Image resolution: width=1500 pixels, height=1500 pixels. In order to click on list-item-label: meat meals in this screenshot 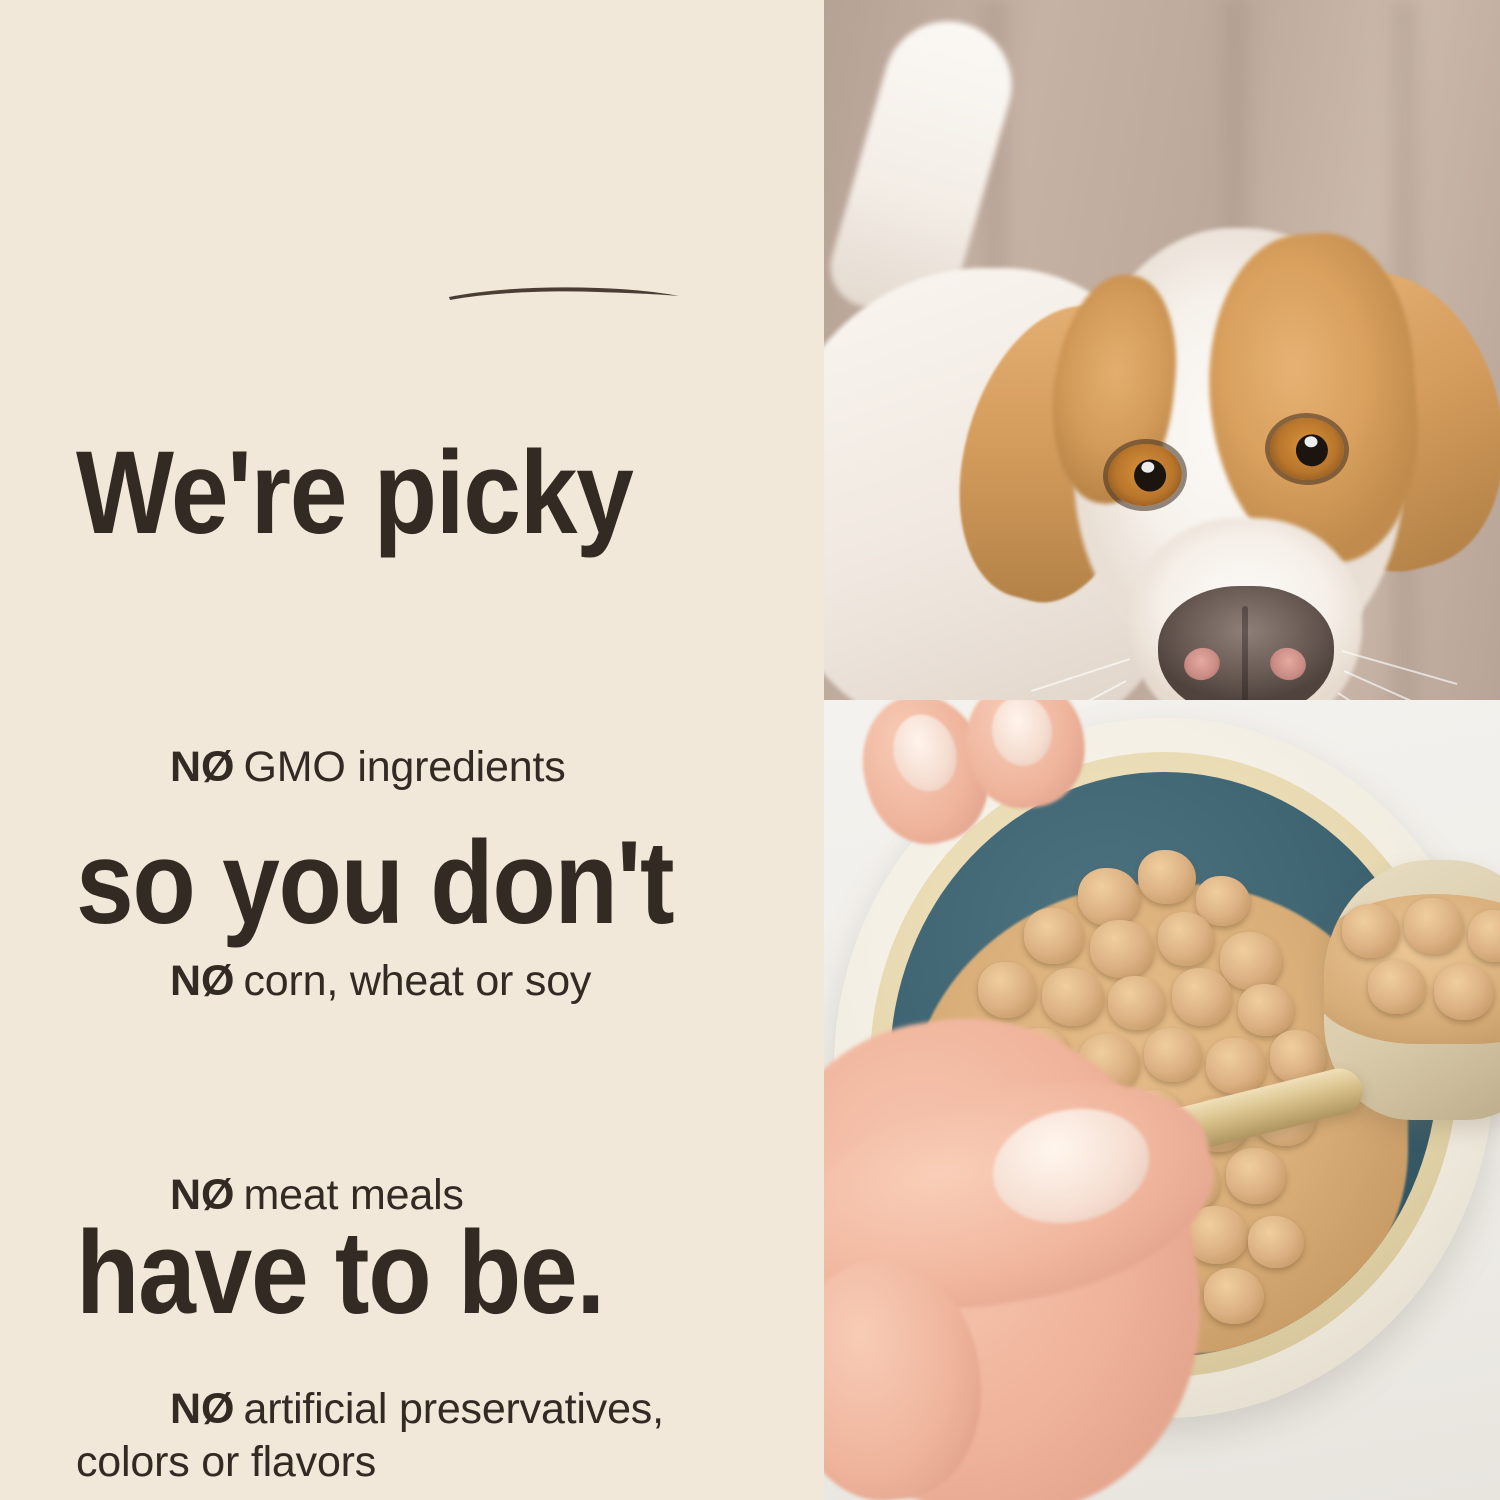, I will do `click(353, 1195)`.